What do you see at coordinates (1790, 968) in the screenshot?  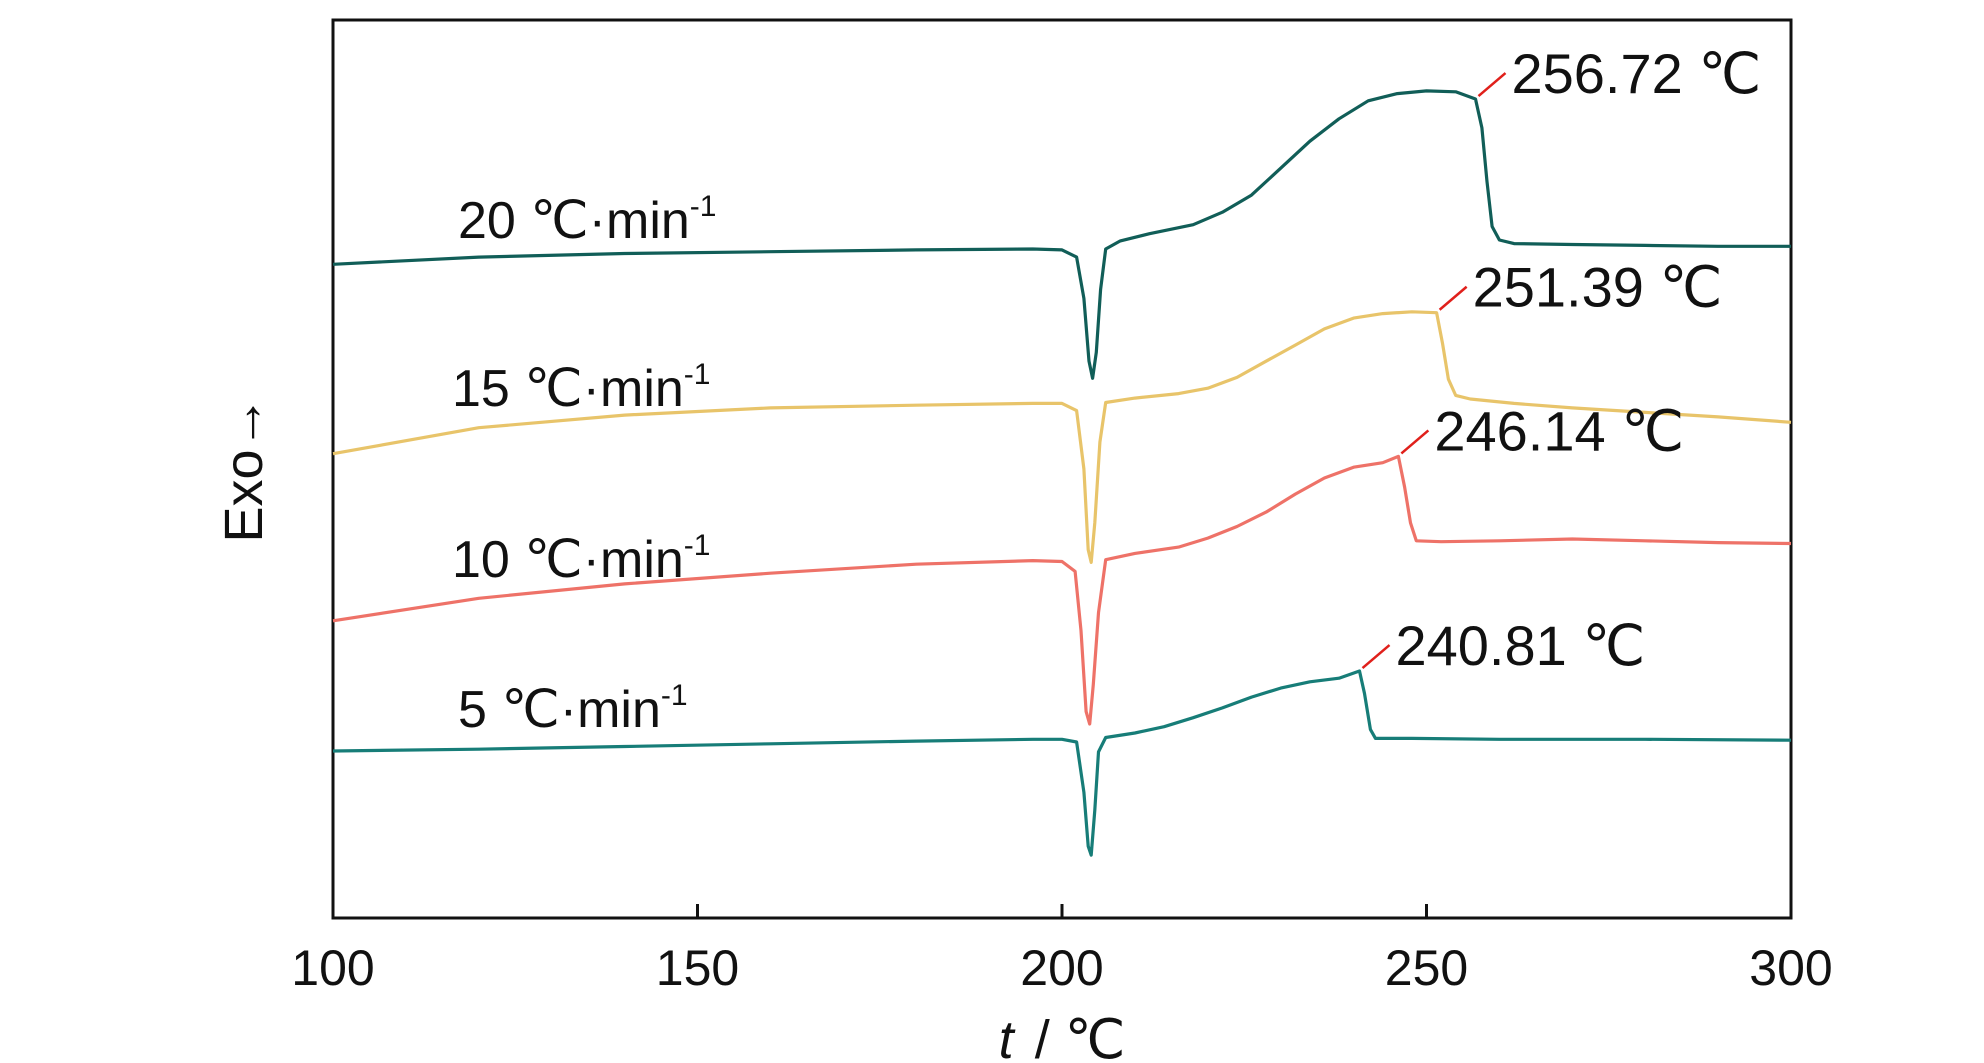 I see `x-tick-label-300: 300` at bounding box center [1790, 968].